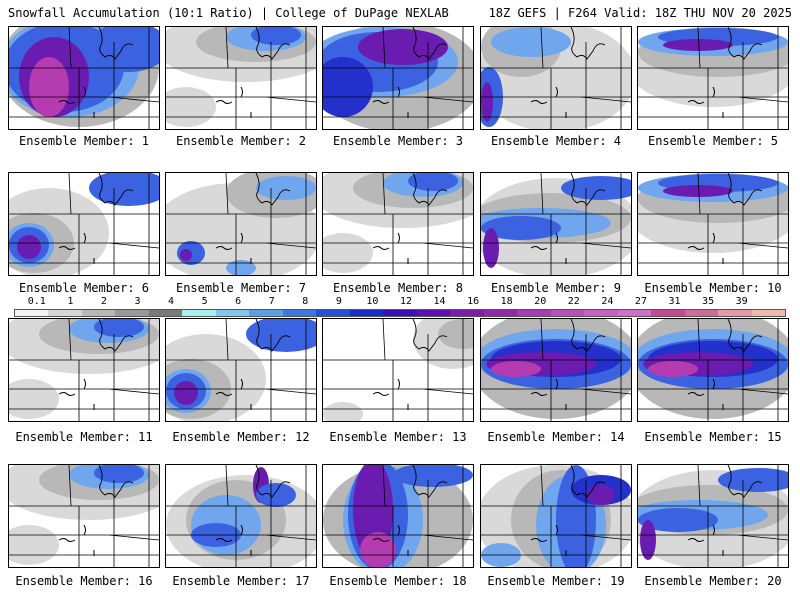 The width and height of the screenshot is (800, 600). What do you see at coordinates (103, 301) in the screenshot?
I see `colorbar-label: 2` at bounding box center [103, 301].